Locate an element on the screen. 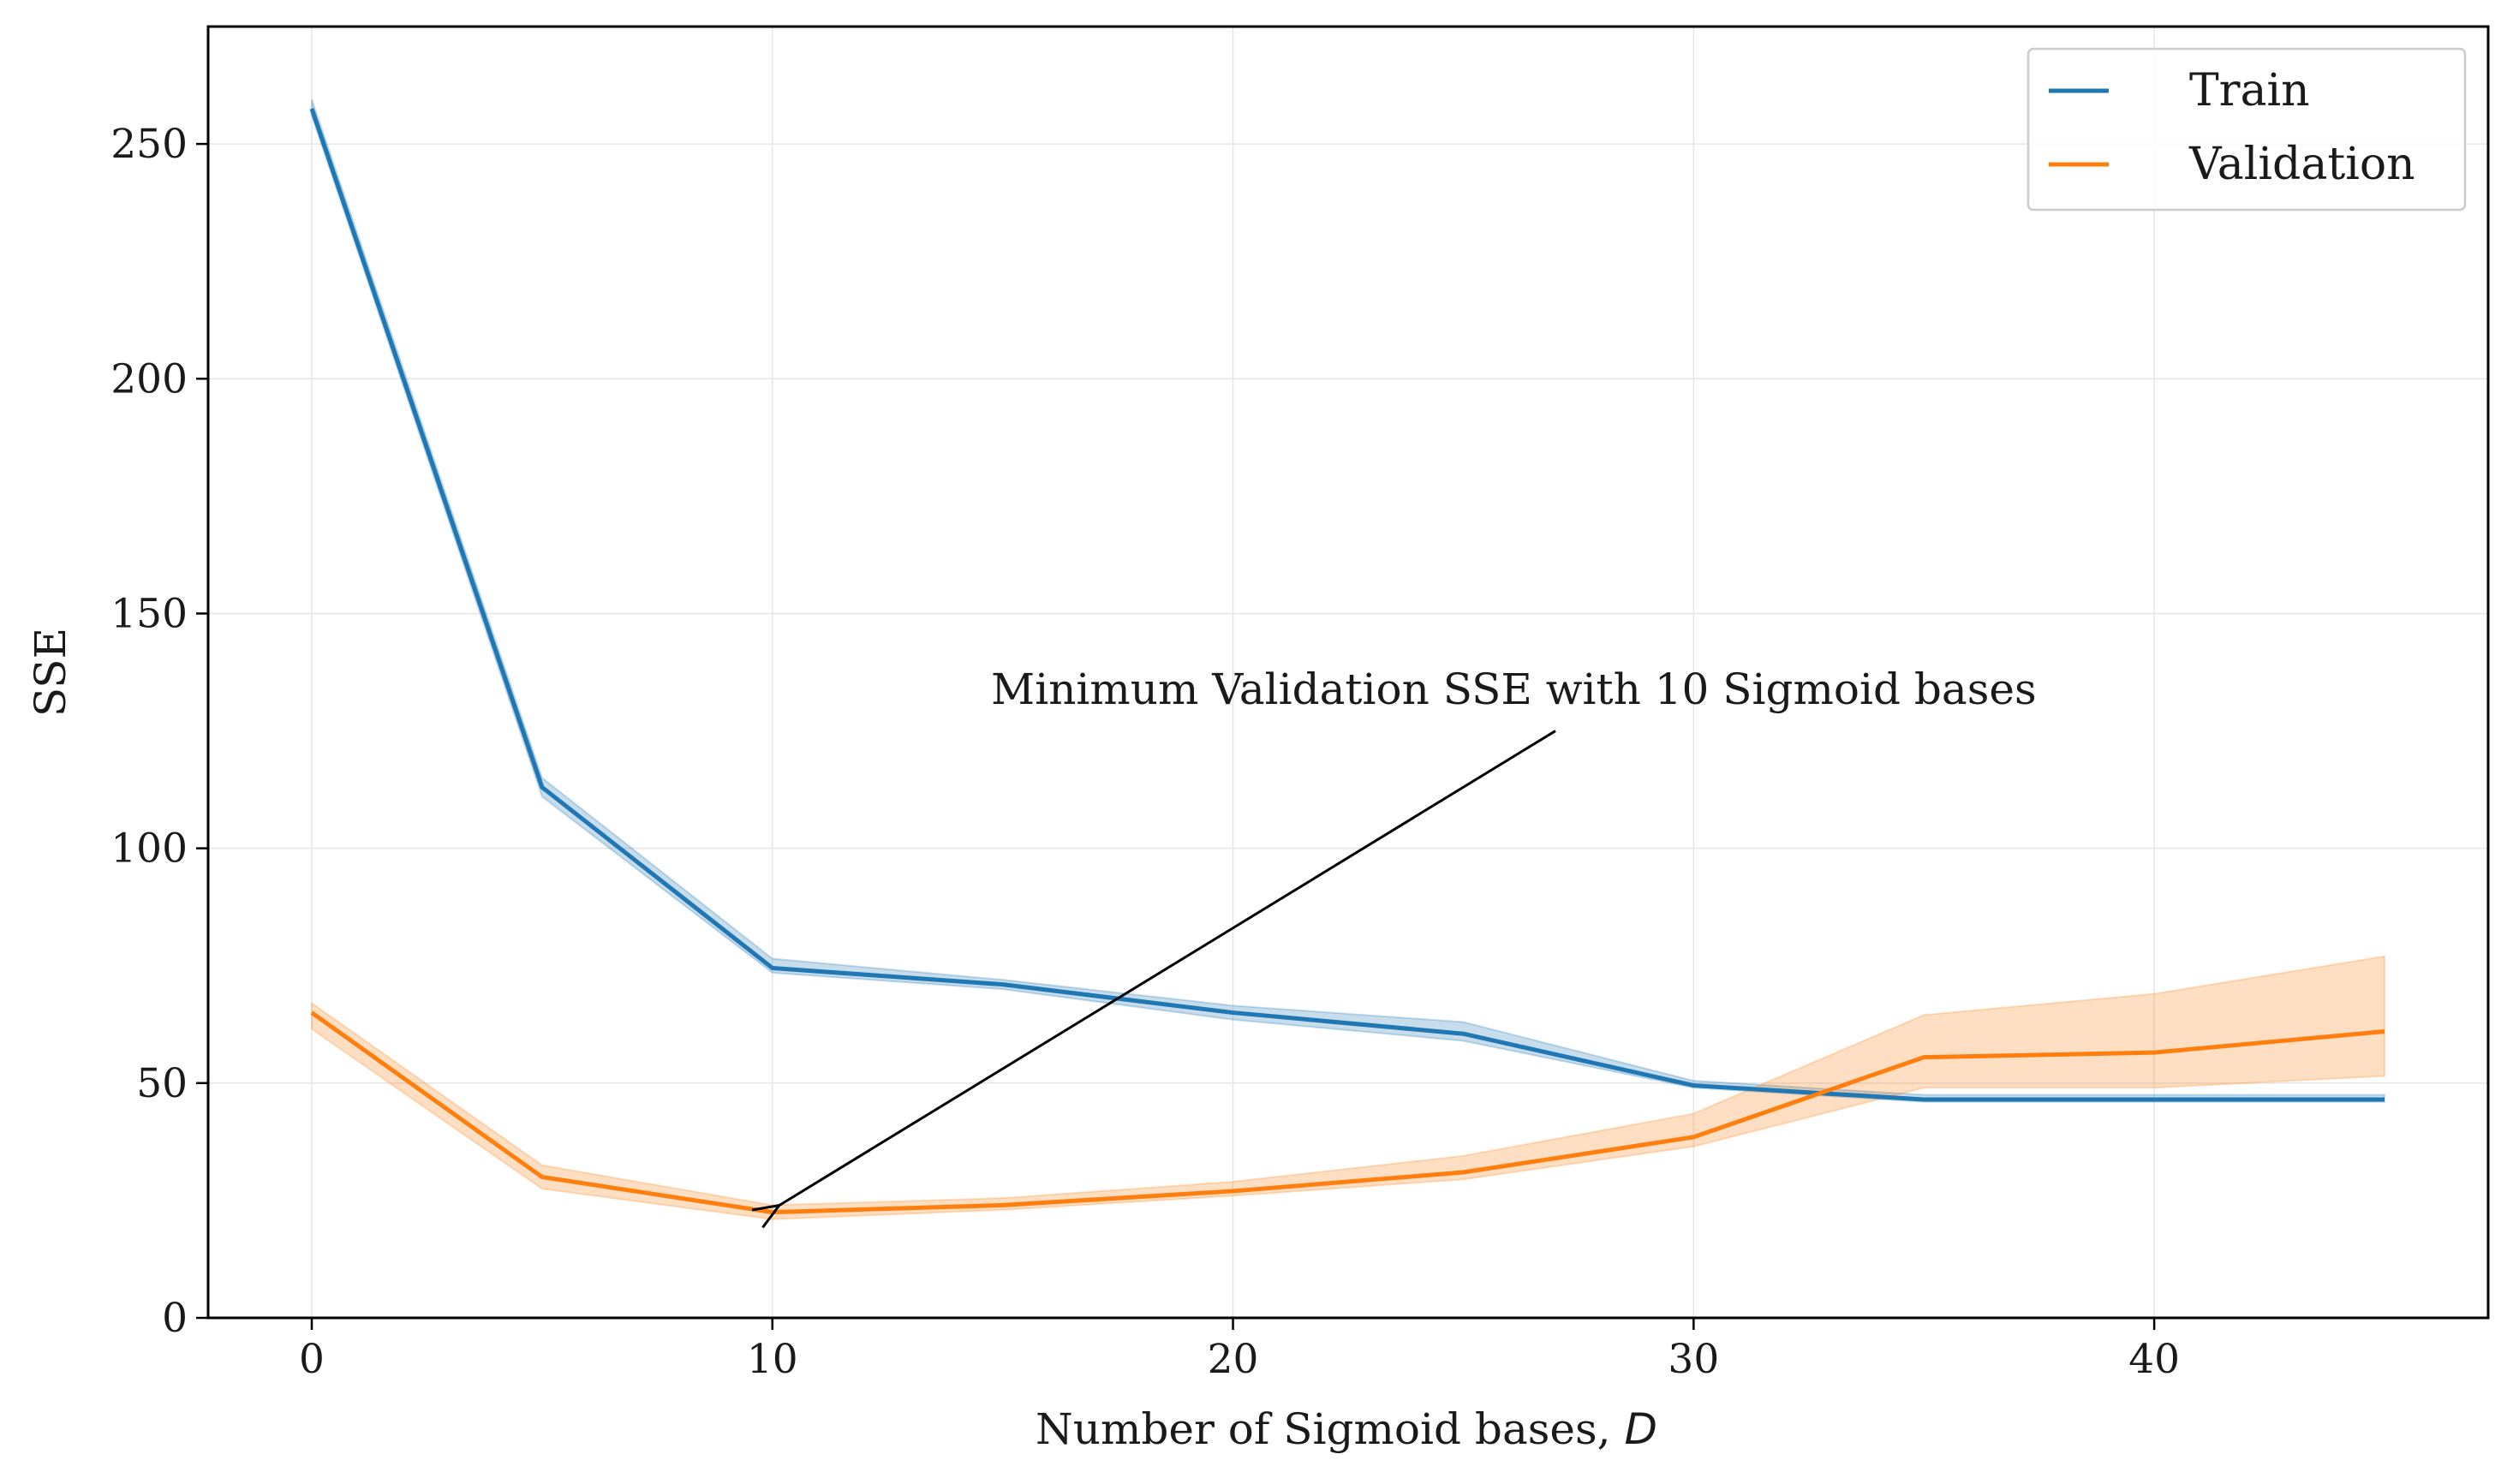  x-axis-ticks: 0 10 20 30 40 is located at coordinates (1239, 1351).